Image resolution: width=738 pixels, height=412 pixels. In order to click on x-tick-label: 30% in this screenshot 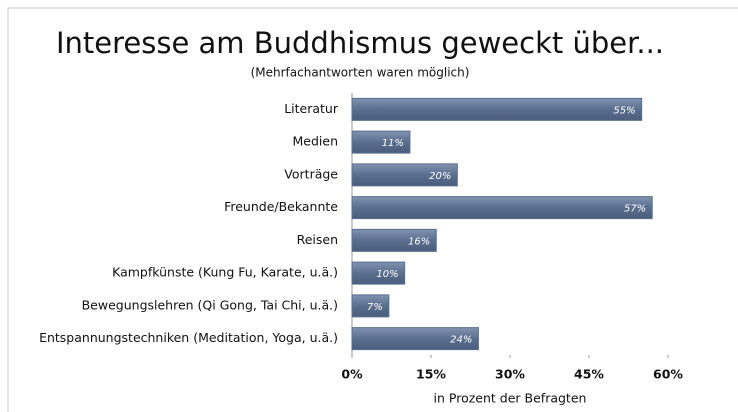, I will do `click(510, 374)`.